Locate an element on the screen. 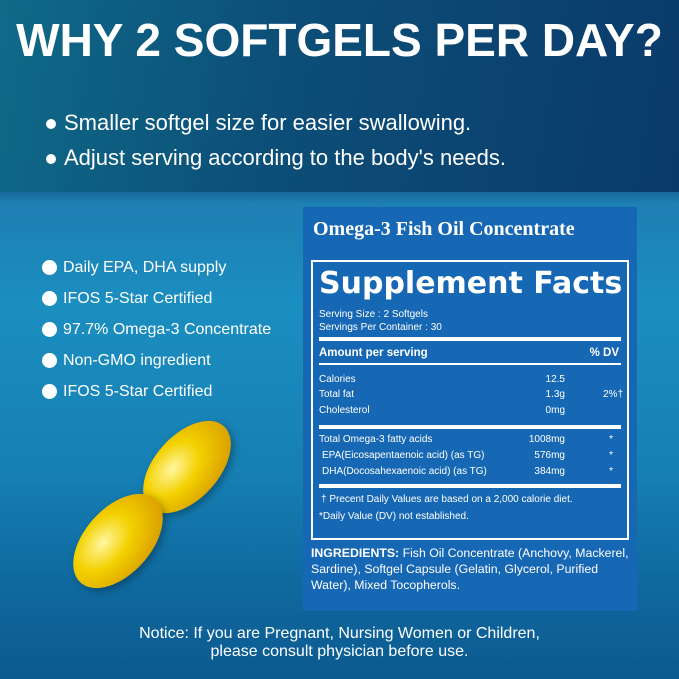  row-amount: 576mg is located at coordinates (549, 455).